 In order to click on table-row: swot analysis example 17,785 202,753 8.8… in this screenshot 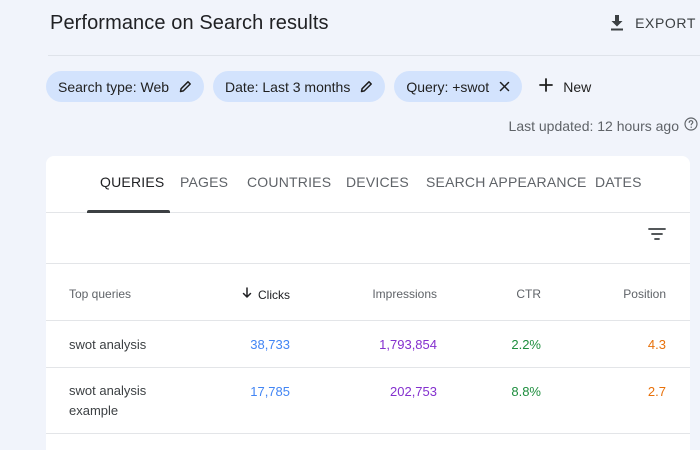, I will do `click(368, 401)`.